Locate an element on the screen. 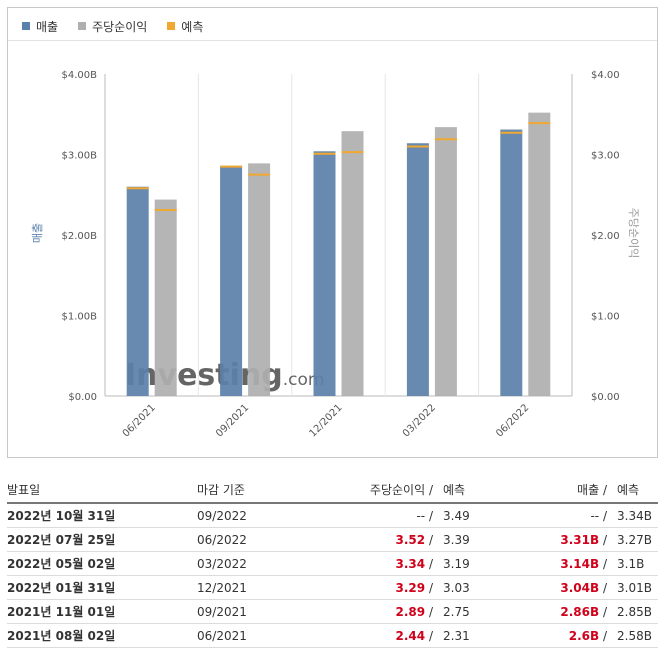 This screenshot has height=652, width=664. header-eps-label: 주당순이익 is located at coordinates (397, 489).